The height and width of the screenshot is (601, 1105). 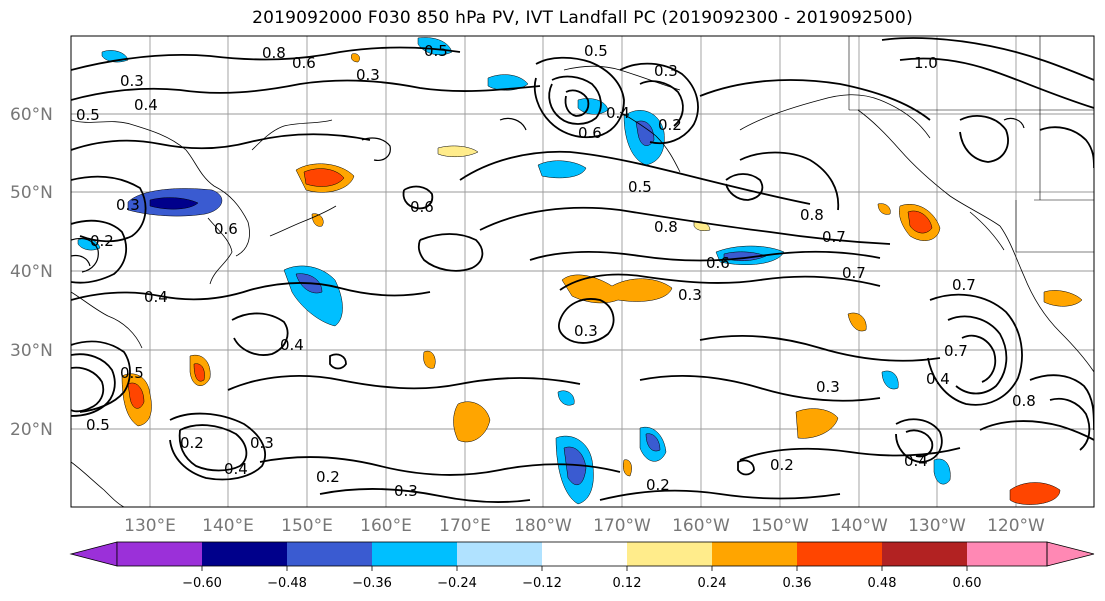 I want to click on lat-label: 40°N, so click(x=31, y=272).